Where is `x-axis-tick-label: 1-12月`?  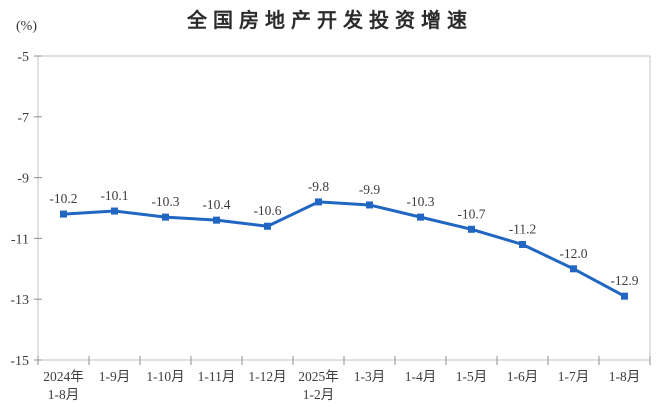
x-axis-tick-label: 1-12月 is located at coordinates (267, 376).